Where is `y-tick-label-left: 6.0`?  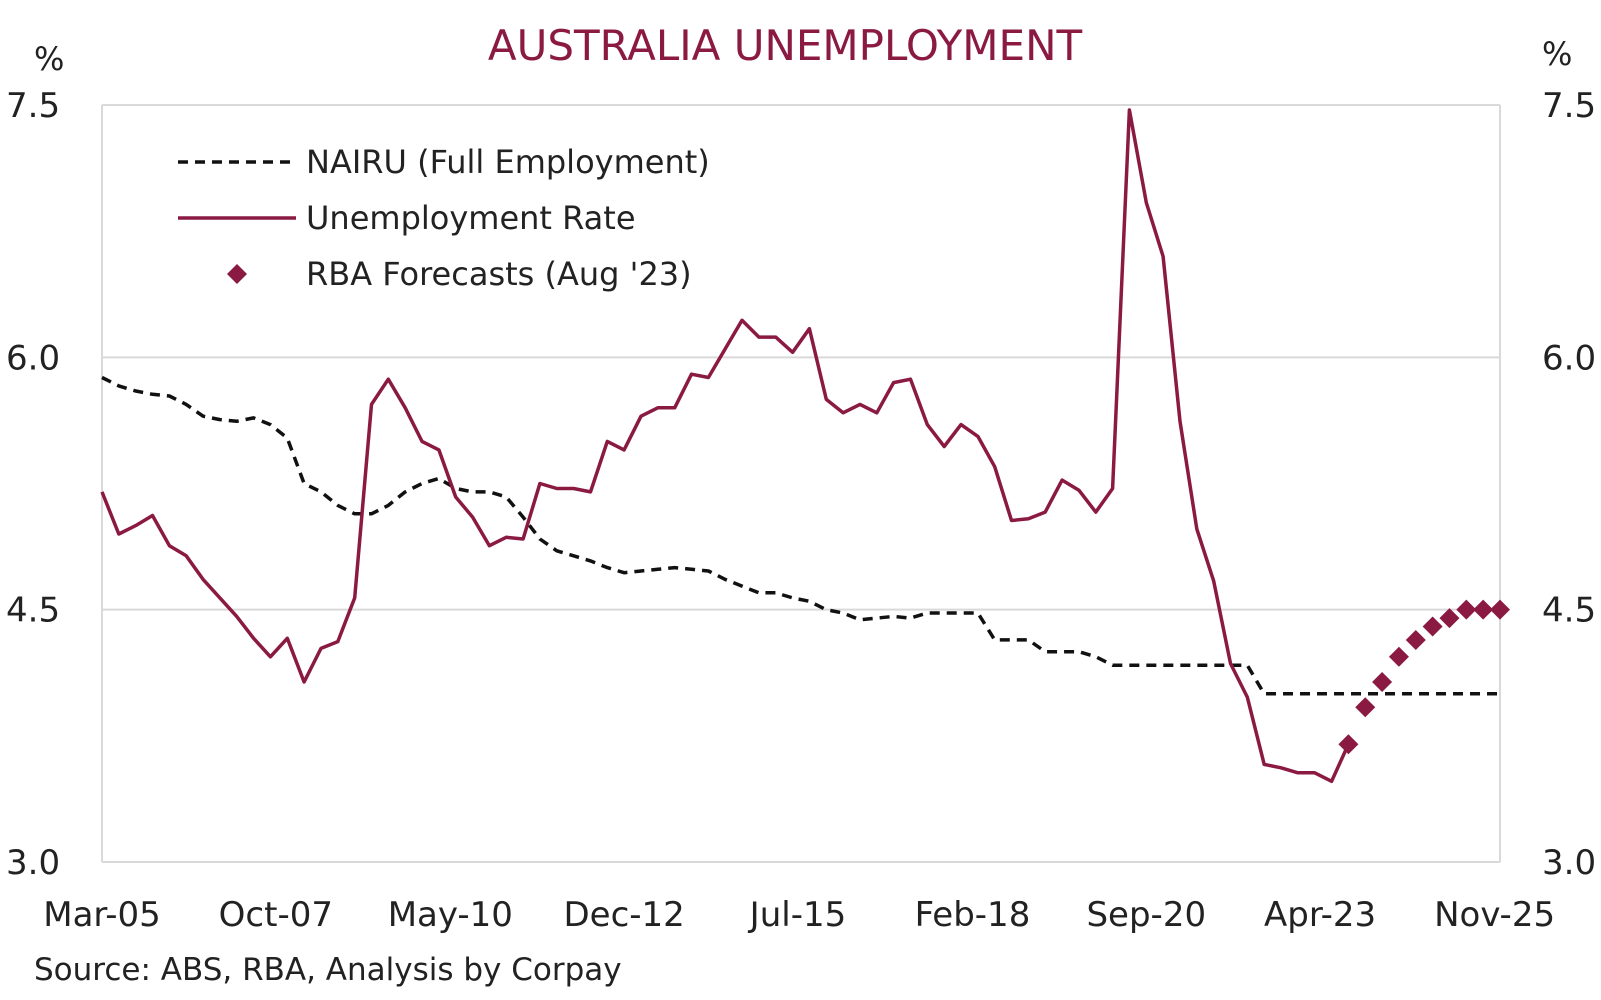
y-tick-label-left: 6.0 is located at coordinates (33, 358).